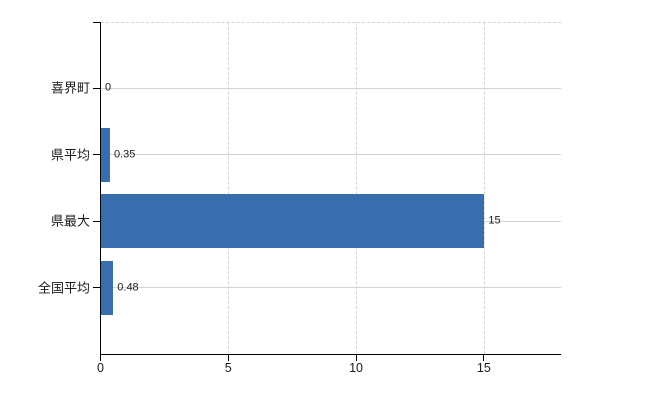 This screenshot has height=400, width=650. Describe the element at coordinates (494, 220) in the screenshot. I see `bar-value-label: 15` at that location.